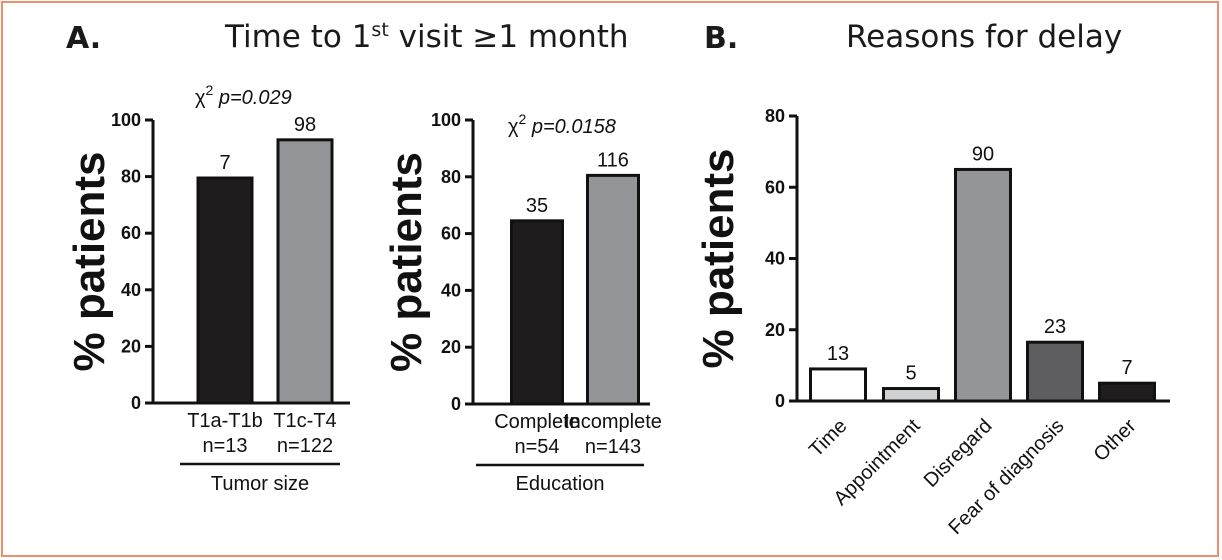  I want to click on chart-0-category-n: n=122, so click(305, 446).